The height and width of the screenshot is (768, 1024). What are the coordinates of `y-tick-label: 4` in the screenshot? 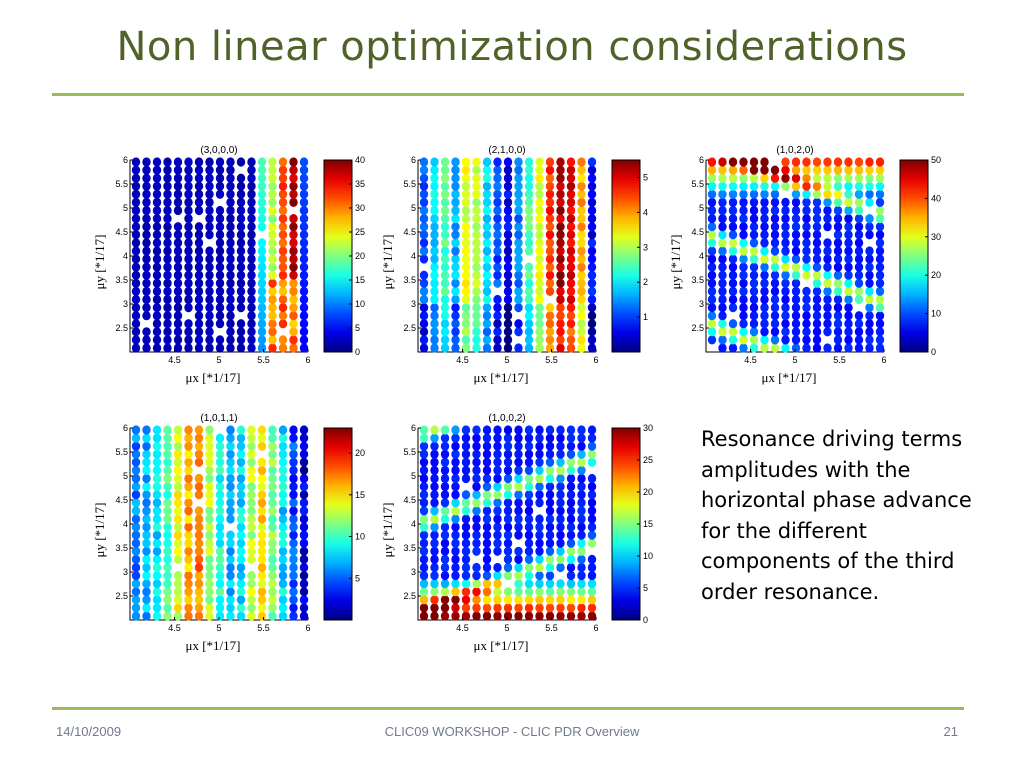 It's located at (413, 524).